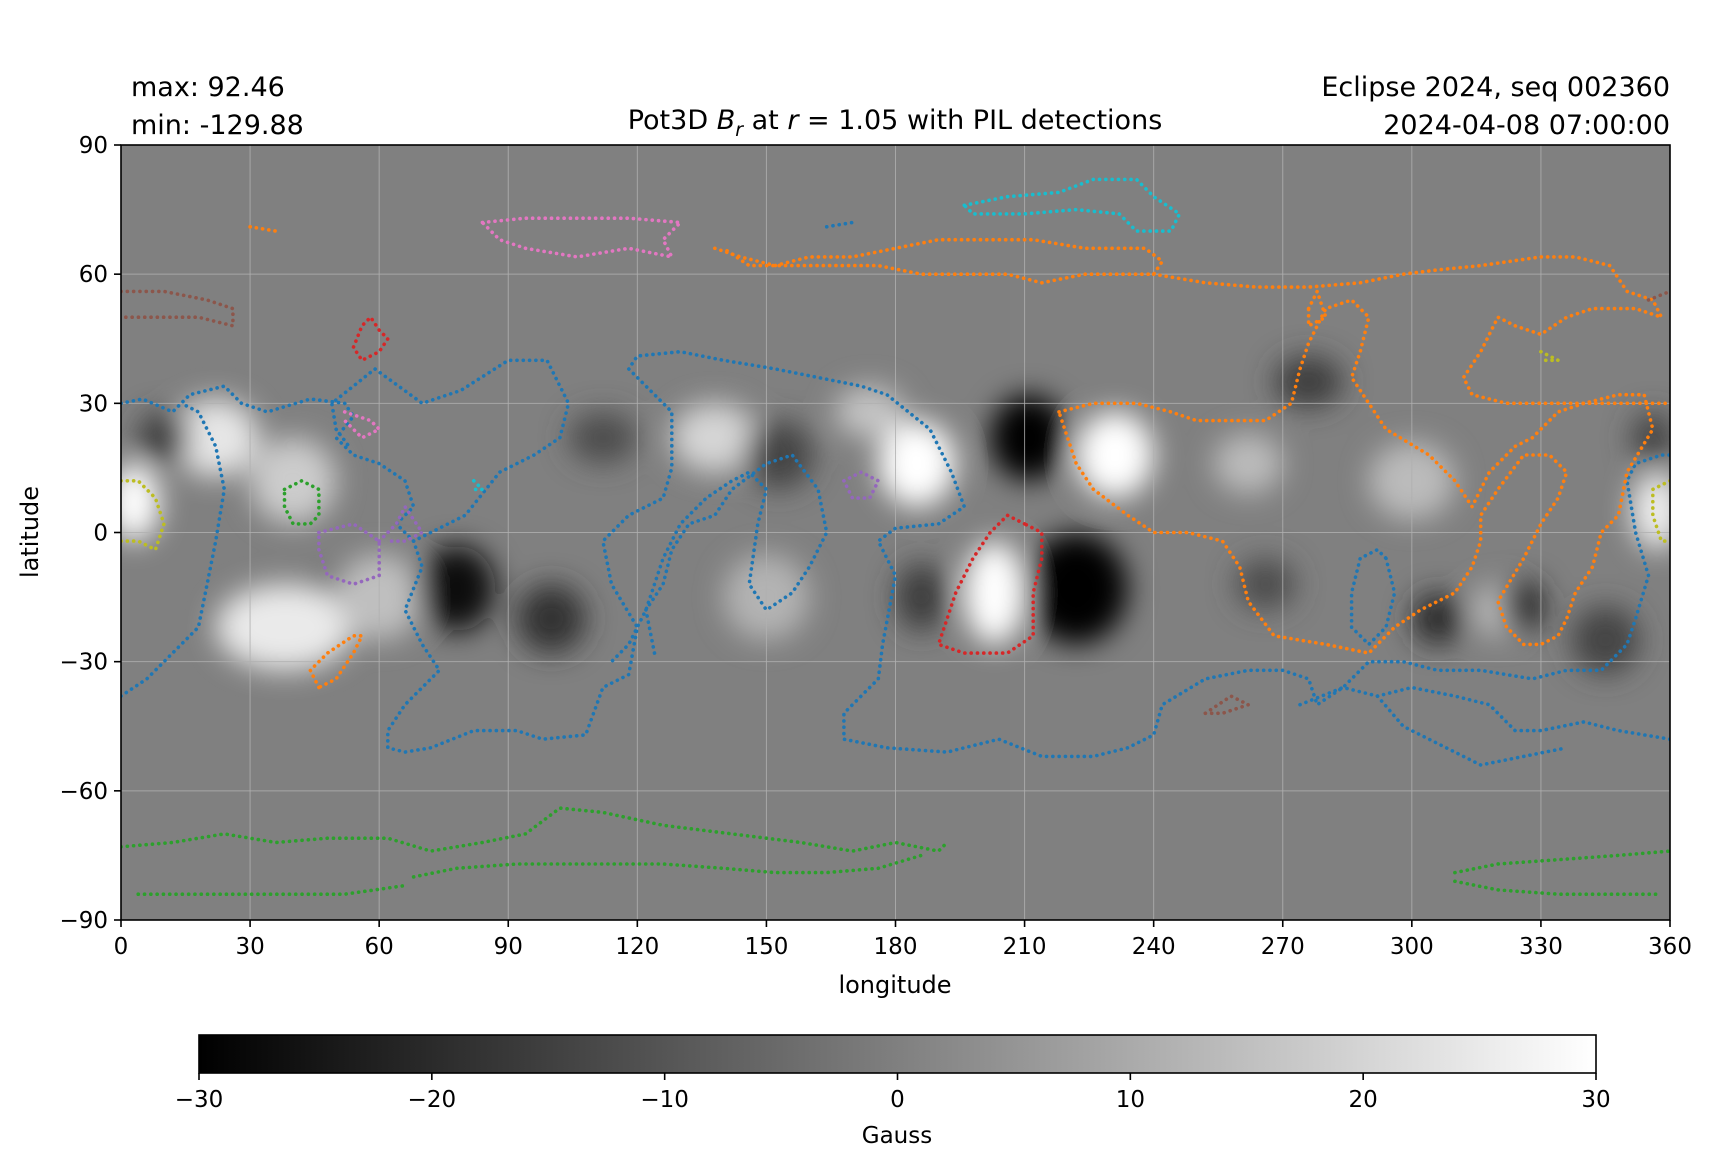  What do you see at coordinates (896, 947) in the screenshot?
I see `x-tick-label-6: 180` at bounding box center [896, 947].